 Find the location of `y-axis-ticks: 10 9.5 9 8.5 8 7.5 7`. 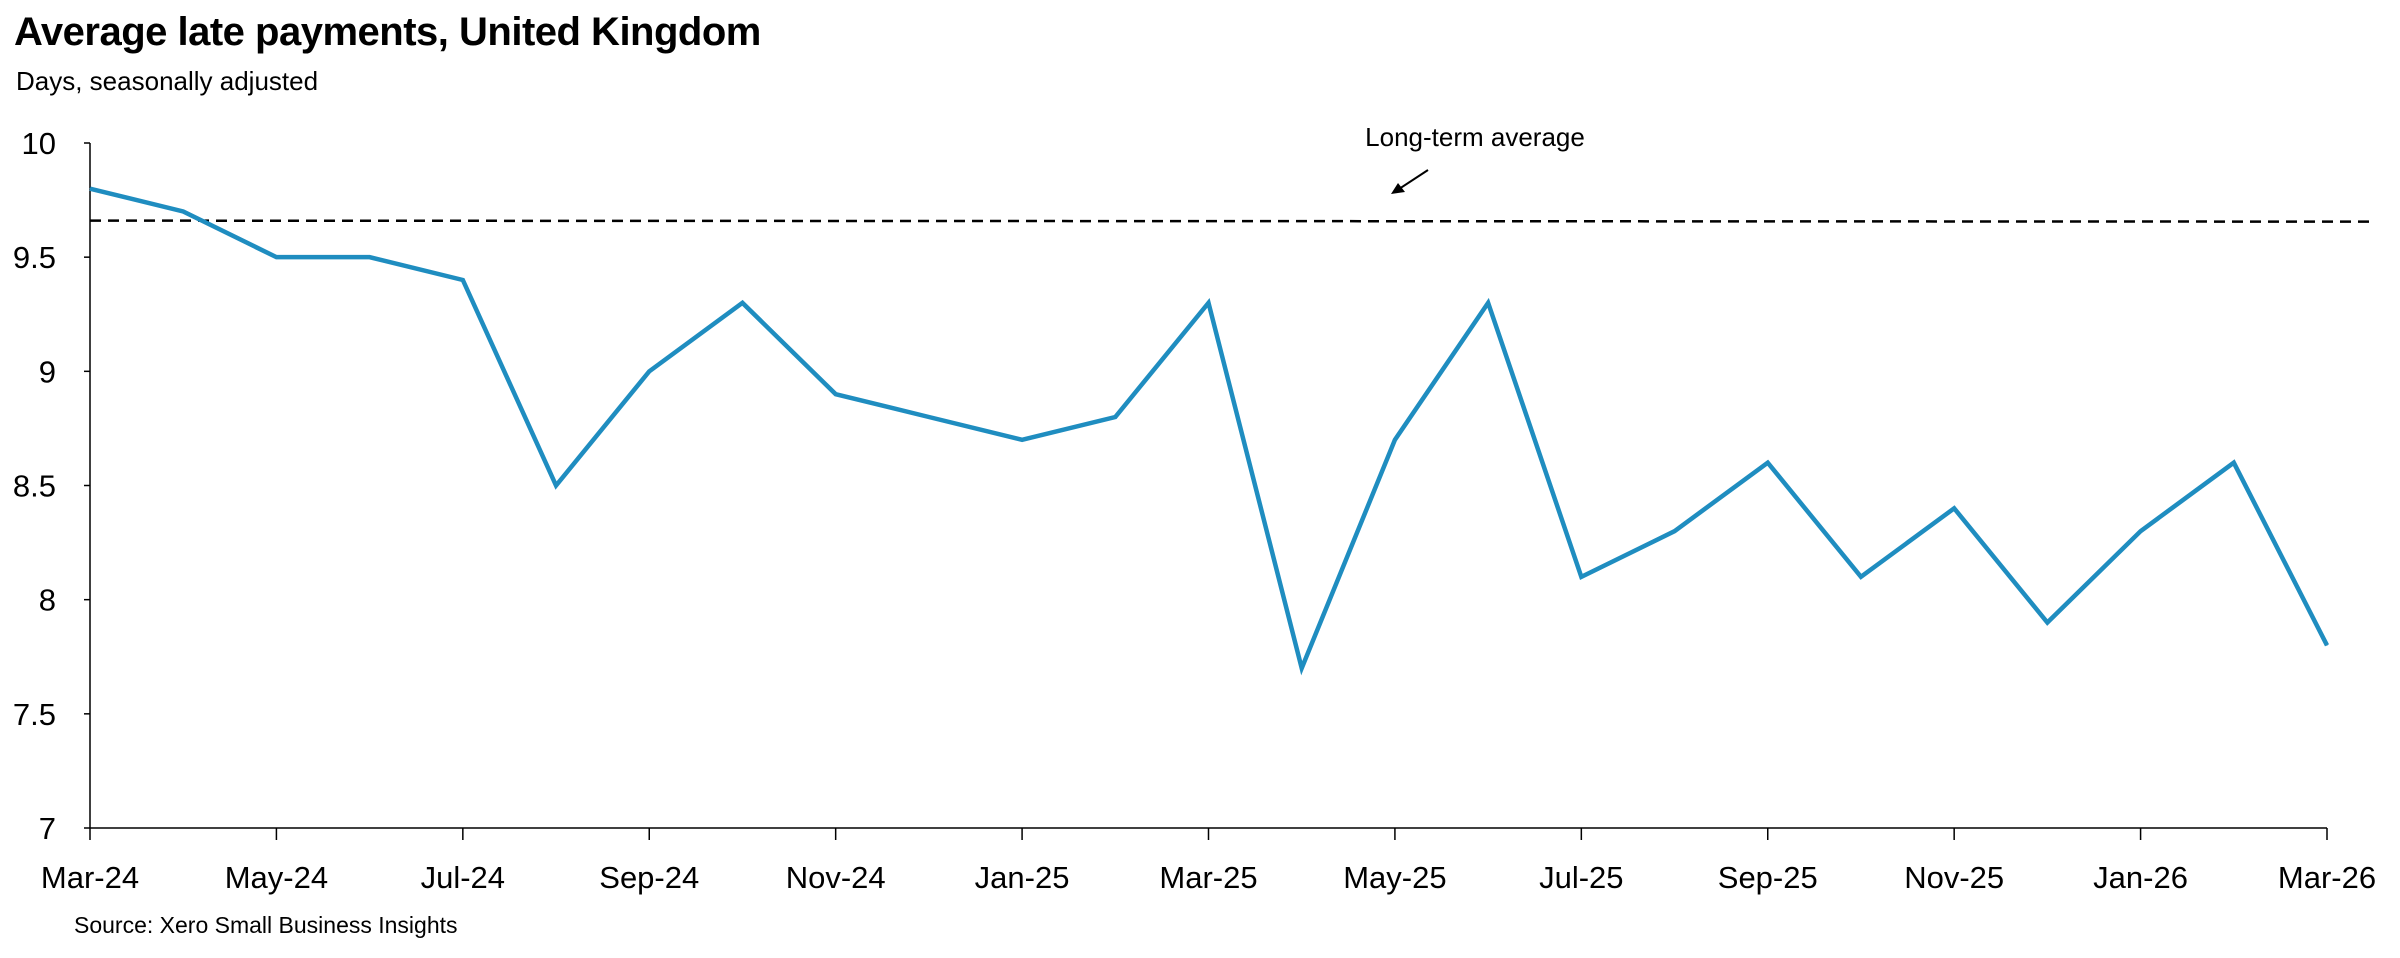

y-axis-ticks: 10 9.5 9 8.5 8 7.5 7 is located at coordinates (51, 486).